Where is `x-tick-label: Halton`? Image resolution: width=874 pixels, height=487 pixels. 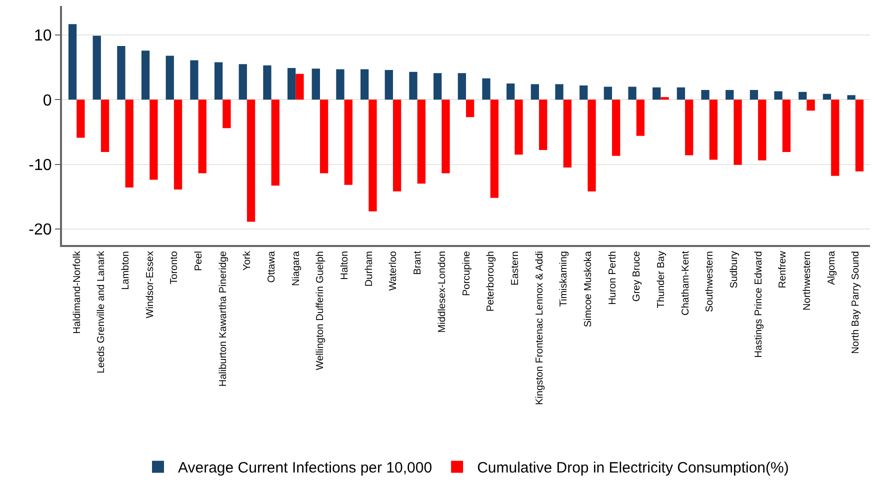 x-tick-label: Halton is located at coordinates (345, 265).